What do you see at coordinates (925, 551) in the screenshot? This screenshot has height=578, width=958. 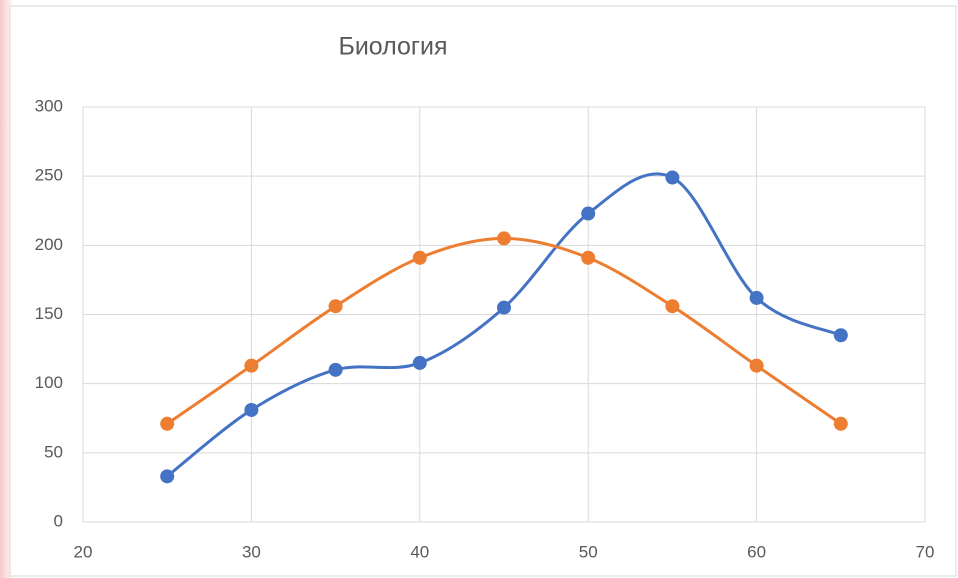 I see `x-tick-label: 70` at bounding box center [925, 551].